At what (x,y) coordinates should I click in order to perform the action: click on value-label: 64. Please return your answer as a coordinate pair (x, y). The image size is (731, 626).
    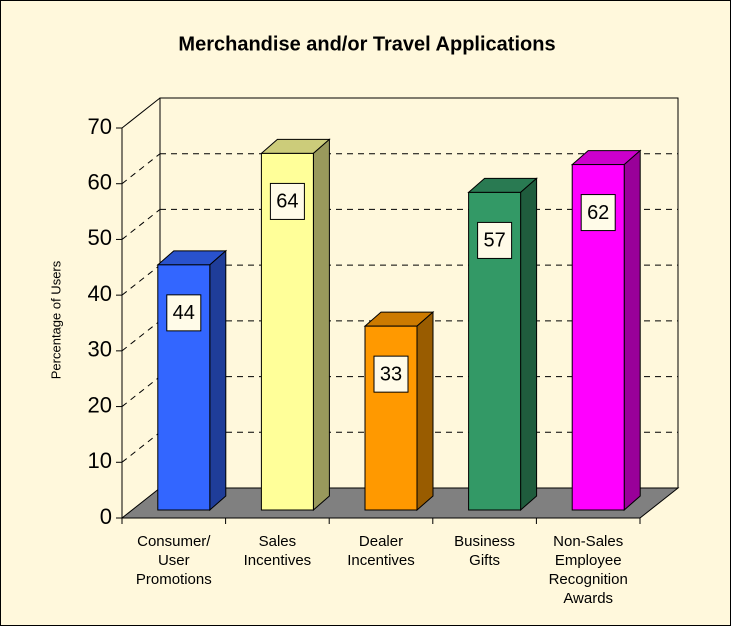
    Looking at the image, I should click on (287, 202).